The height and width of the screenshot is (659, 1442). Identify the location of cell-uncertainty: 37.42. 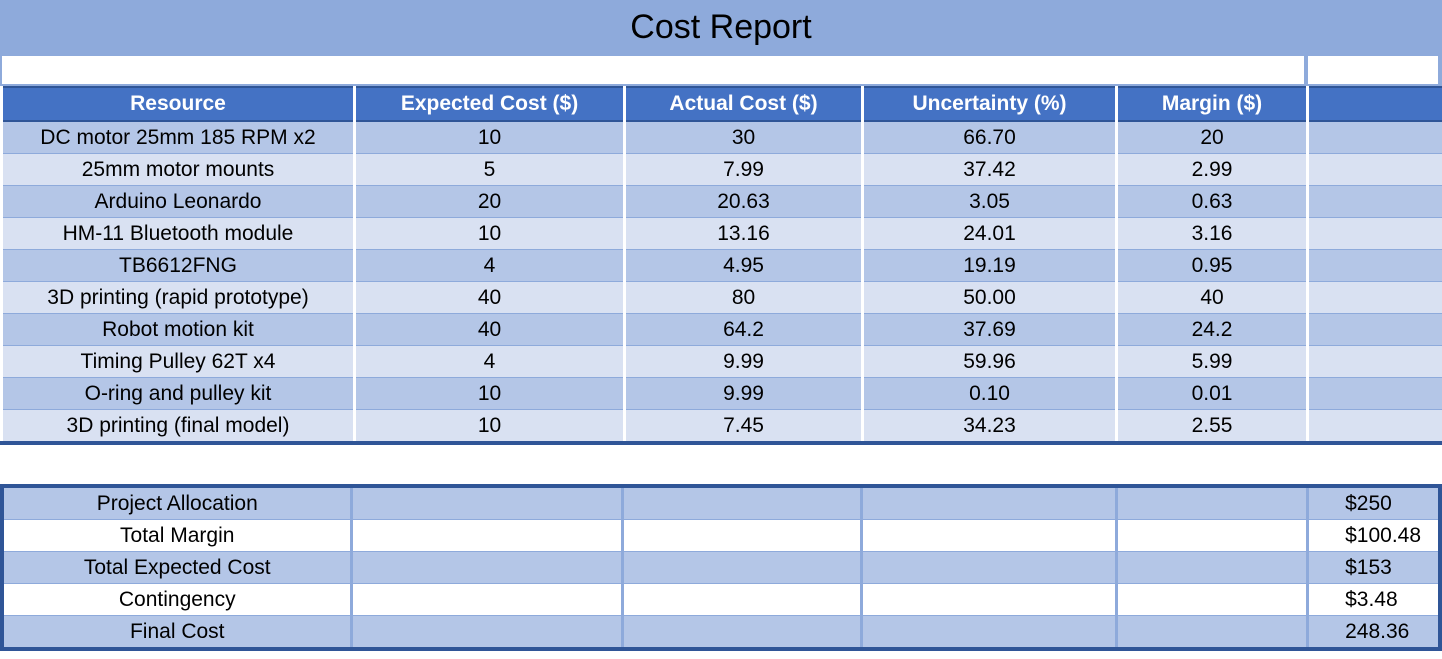
(989, 169).